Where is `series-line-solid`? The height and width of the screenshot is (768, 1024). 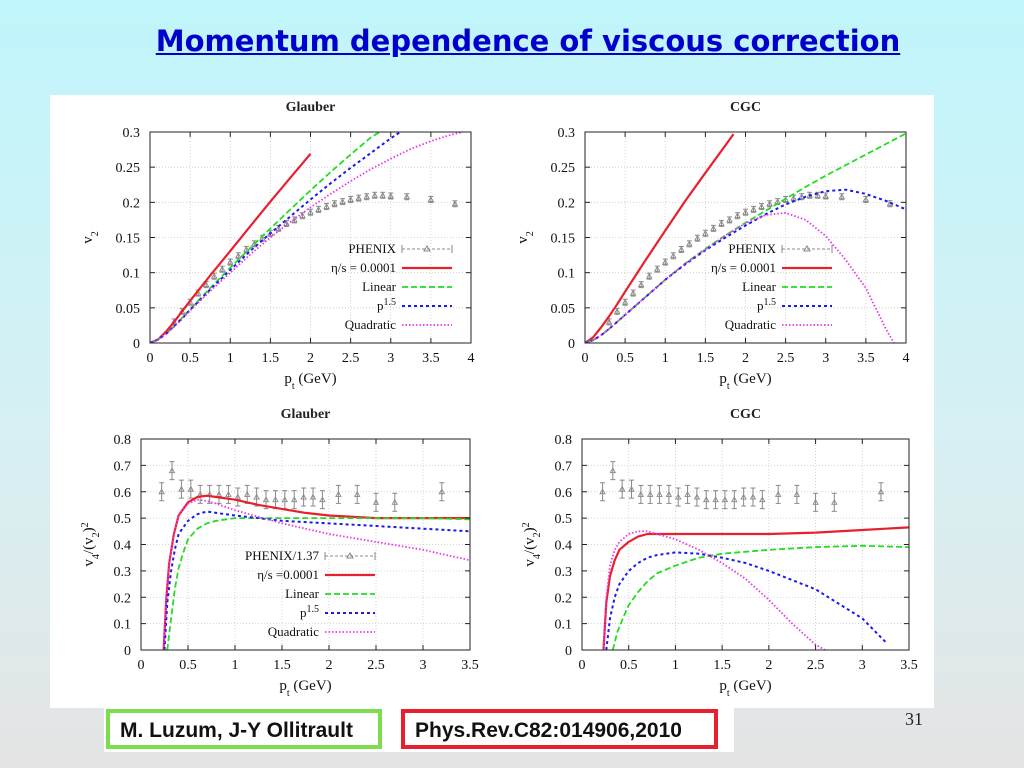
series-line-solid is located at coordinates (755, 588).